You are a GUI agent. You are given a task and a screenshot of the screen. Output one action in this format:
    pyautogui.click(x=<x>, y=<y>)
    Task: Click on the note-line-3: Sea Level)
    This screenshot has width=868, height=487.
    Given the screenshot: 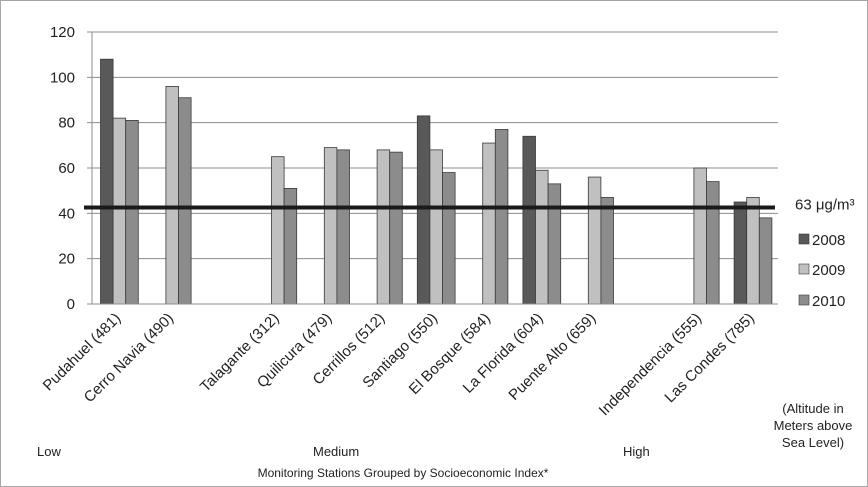 What is the action you would take?
    pyautogui.click(x=813, y=442)
    